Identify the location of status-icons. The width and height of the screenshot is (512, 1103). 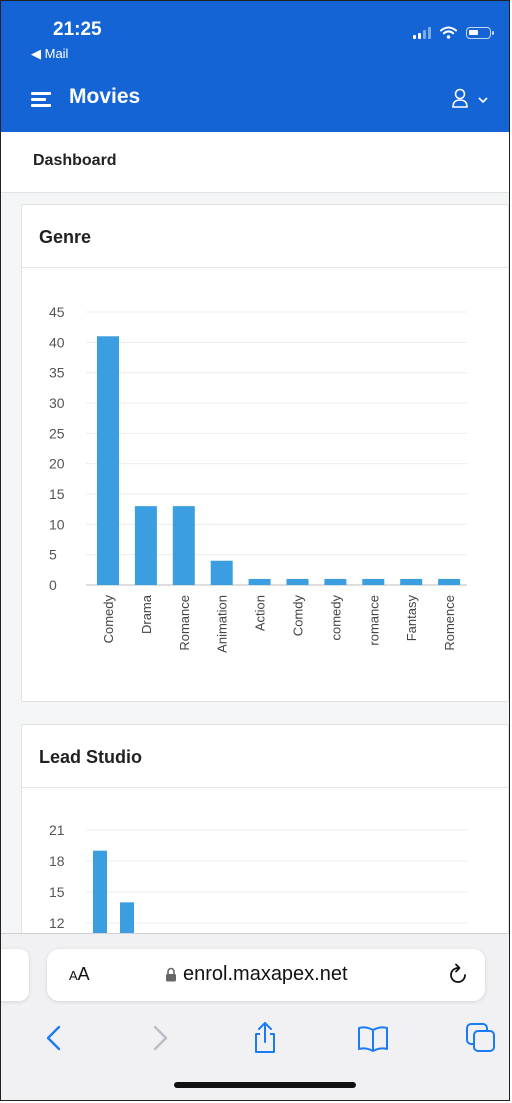
(453, 32).